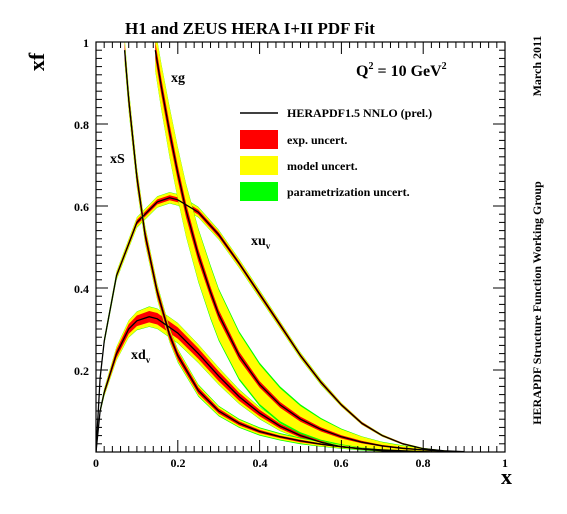  Describe the element at coordinates (423, 463) in the screenshot. I see `x-tick-label: 0.8` at that location.